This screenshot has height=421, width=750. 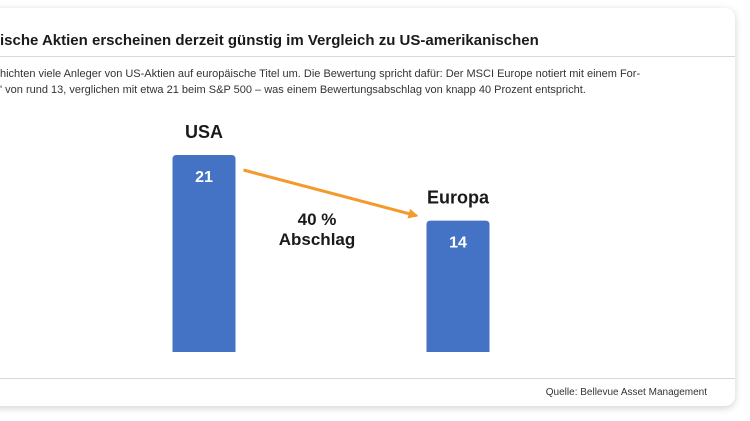 What do you see at coordinates (458, 286) in the screenshot?
I see `bar-europa` at bounding box center [458, 286].